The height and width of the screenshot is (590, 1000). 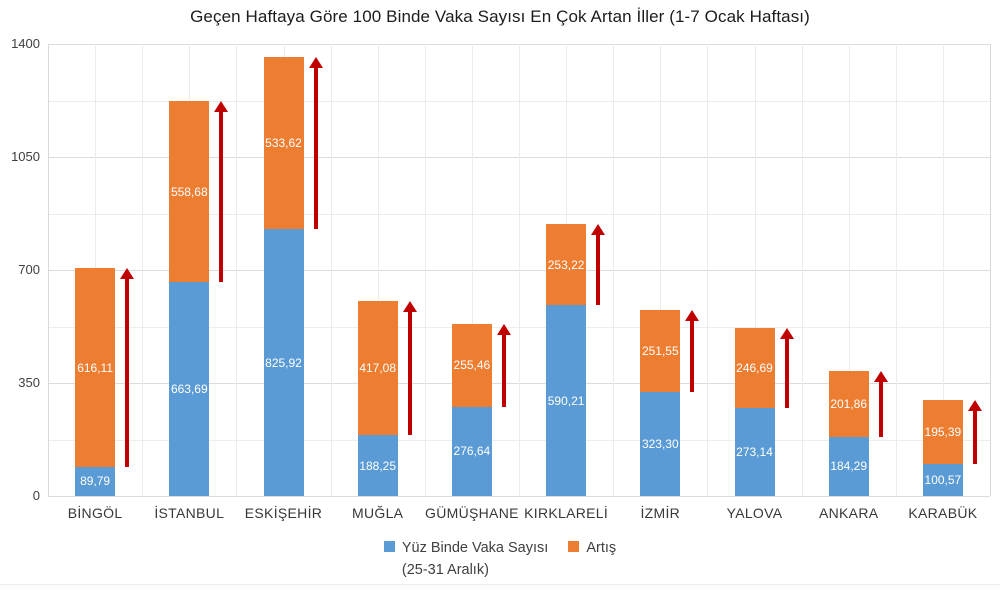 I want to click on bar-segment-vaka: 188,25, so click(x=377, y=465).